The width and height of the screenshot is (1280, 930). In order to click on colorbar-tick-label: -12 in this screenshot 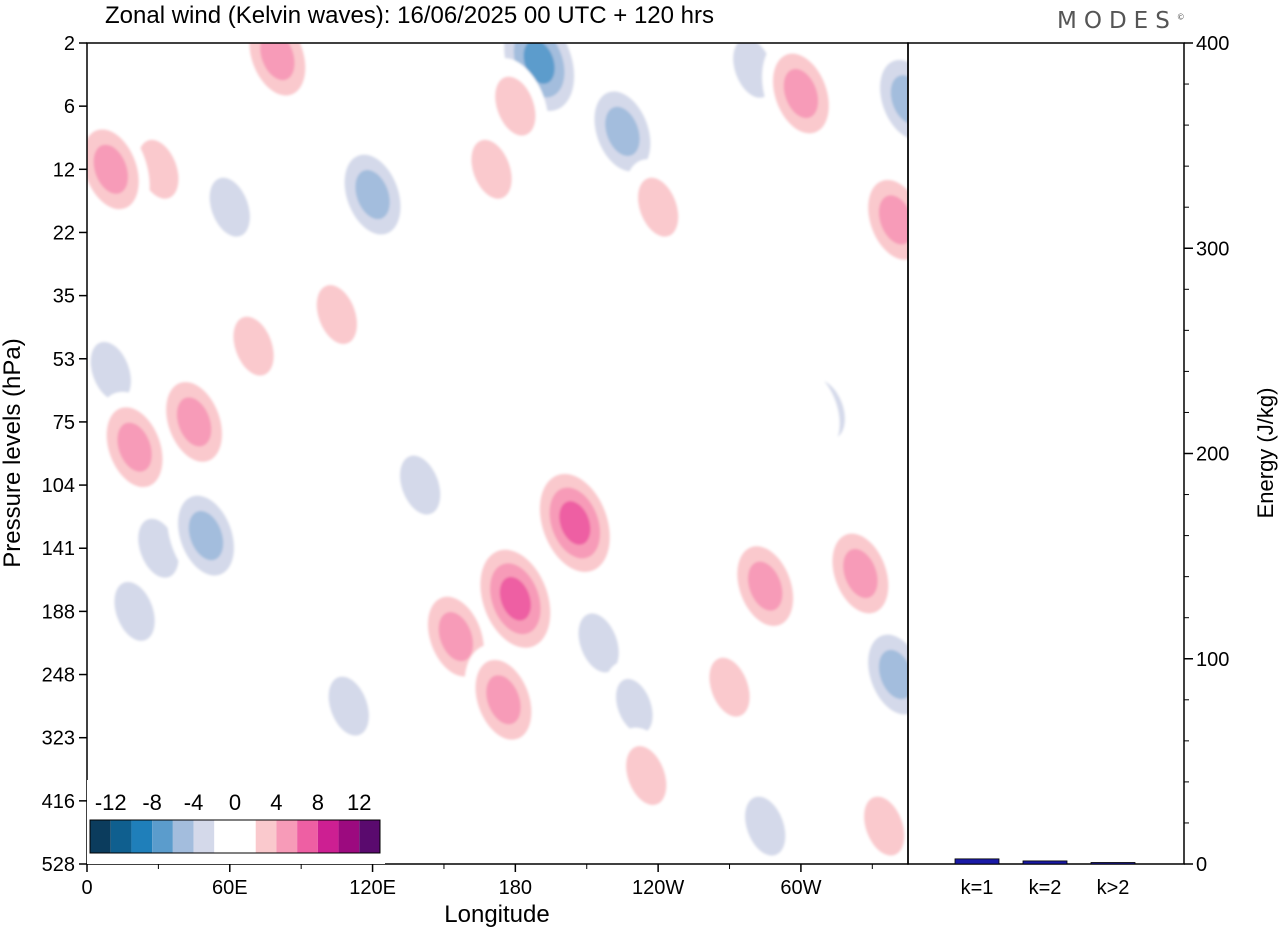, I will do `click(111, 802)`.